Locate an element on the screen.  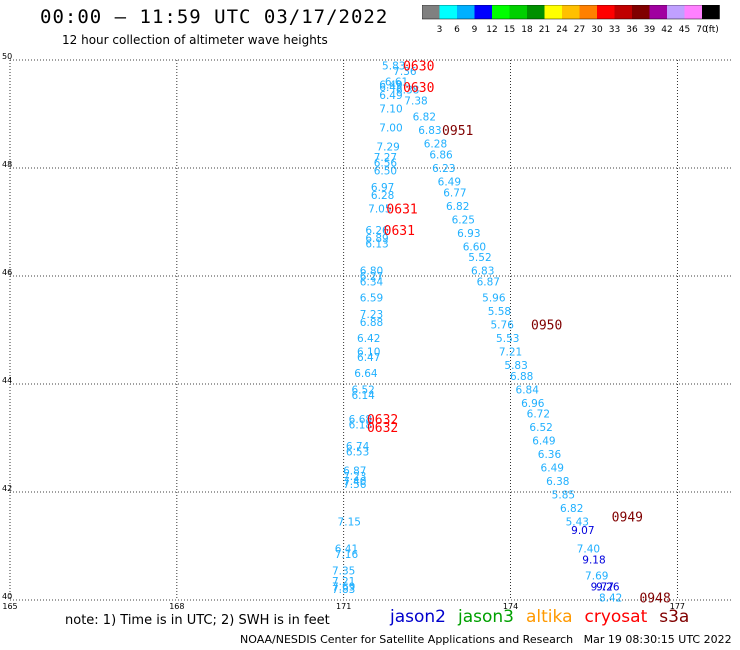
wave-height-label: 6.36 is located at coordinates (550, 455).